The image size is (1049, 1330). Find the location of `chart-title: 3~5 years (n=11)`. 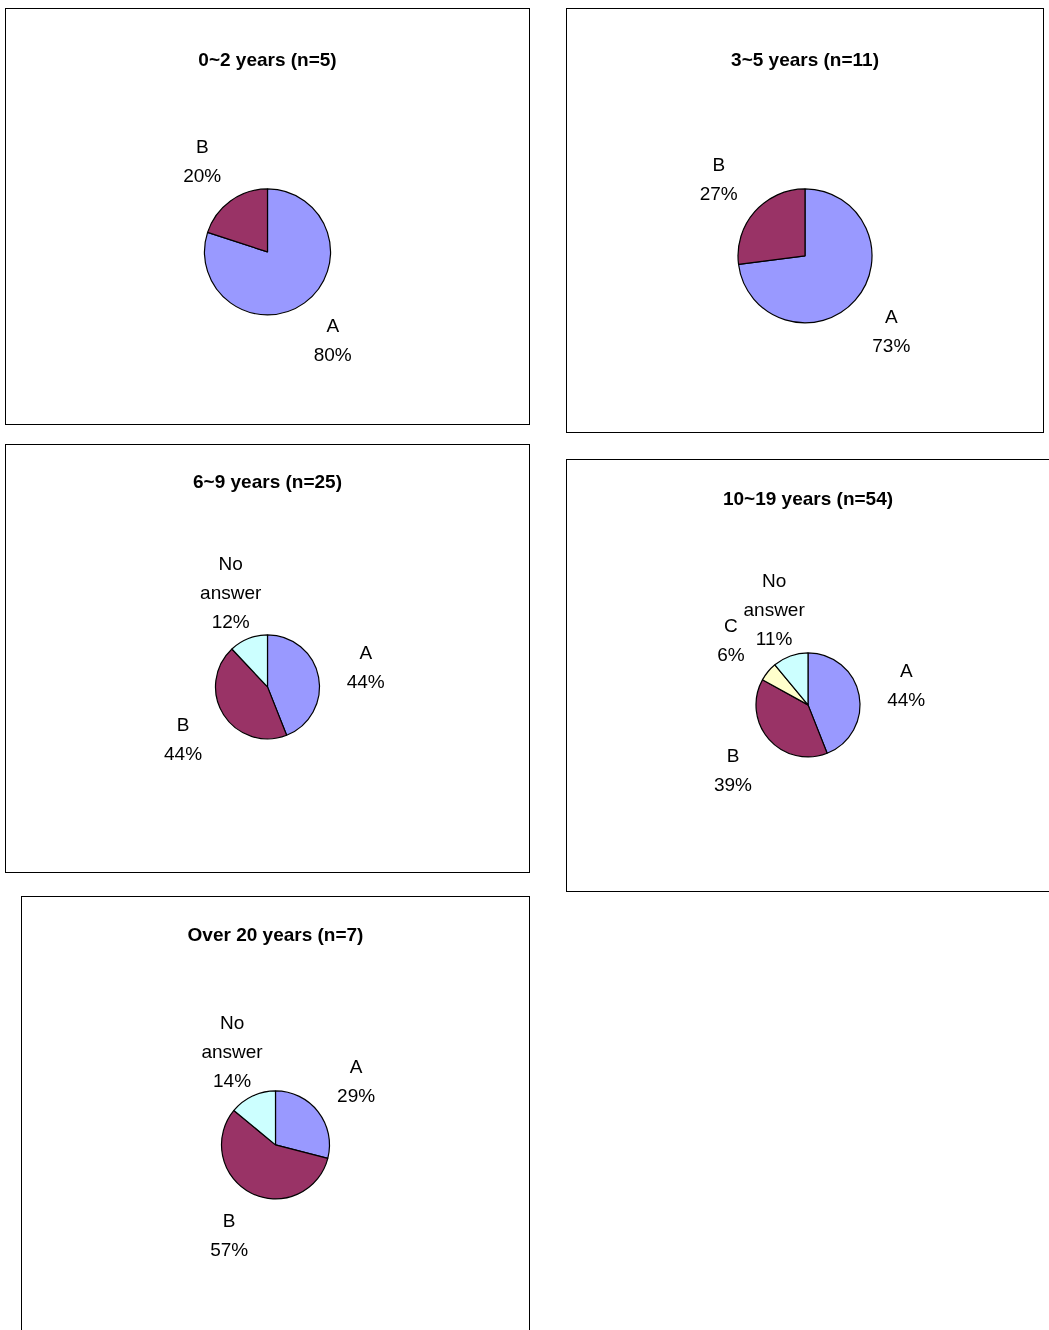

chart-title: 3~5 years (n=11) is located at coordinates (805, 59).